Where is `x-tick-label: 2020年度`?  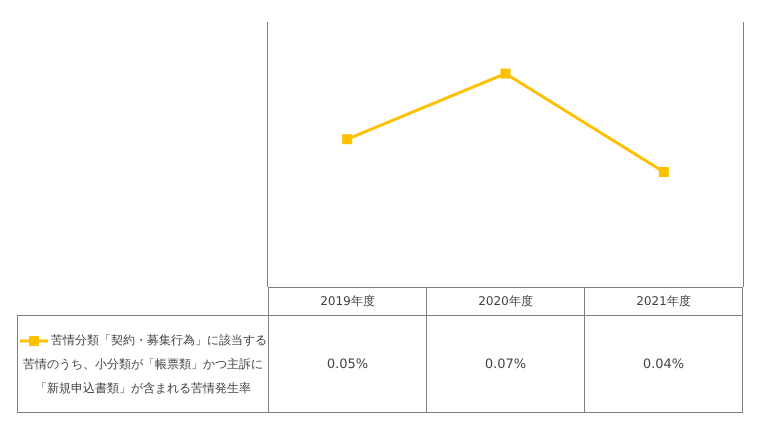 x-tick-label: 2020年度 is located at coordinates (505, 302).